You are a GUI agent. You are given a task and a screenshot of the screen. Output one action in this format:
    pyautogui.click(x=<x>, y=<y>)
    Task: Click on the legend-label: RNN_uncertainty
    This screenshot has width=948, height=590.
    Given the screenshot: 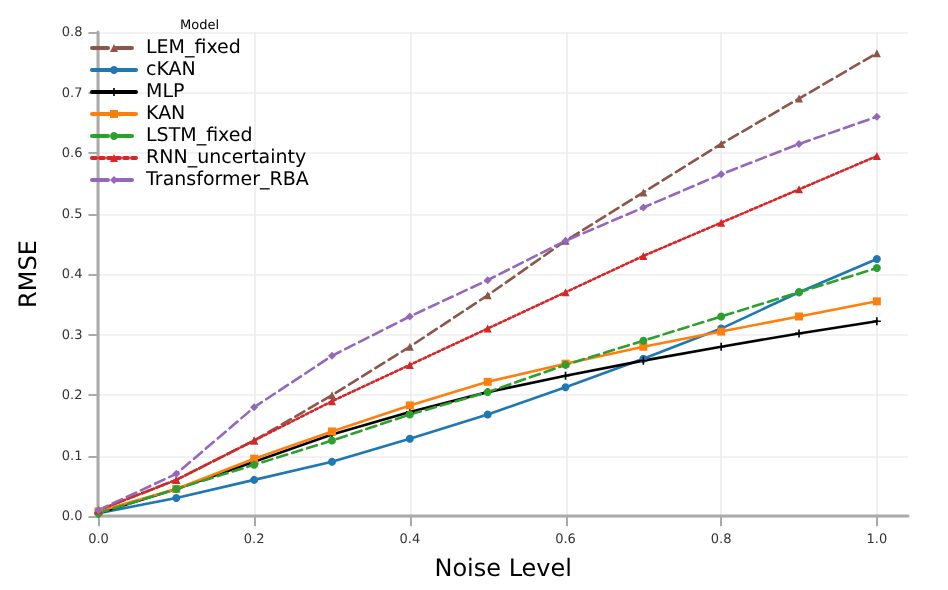 What is the action you would take?
    pyautogui.click(x=227, y=158)
    